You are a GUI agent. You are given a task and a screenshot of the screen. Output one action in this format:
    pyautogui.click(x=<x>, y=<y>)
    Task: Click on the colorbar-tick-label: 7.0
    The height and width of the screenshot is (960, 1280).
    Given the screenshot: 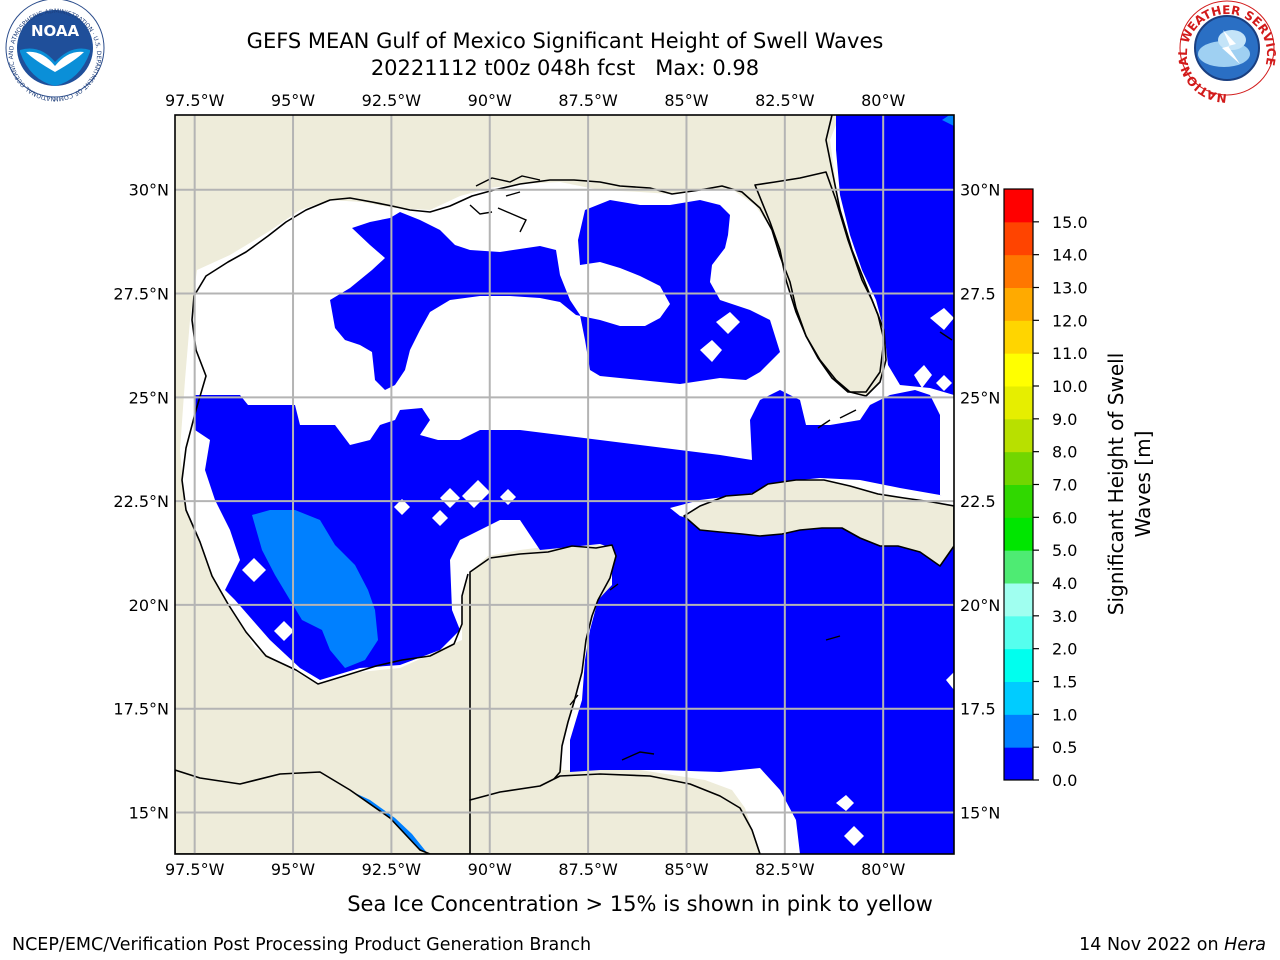 What is the action you would take?
    pyautogui.click(x=1064, y=485)
    